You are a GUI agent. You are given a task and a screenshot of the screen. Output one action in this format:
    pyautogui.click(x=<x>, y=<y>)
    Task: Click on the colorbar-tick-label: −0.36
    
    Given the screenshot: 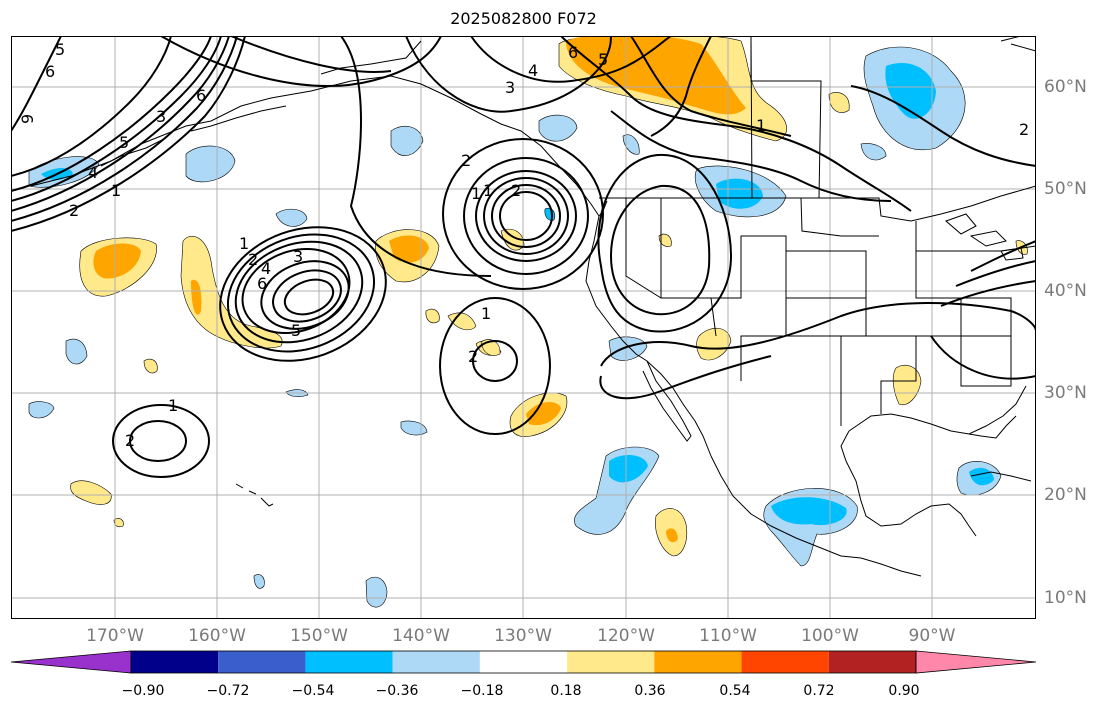 What is the action you would take?
    pyautogui.click(x=397, y=691)
    